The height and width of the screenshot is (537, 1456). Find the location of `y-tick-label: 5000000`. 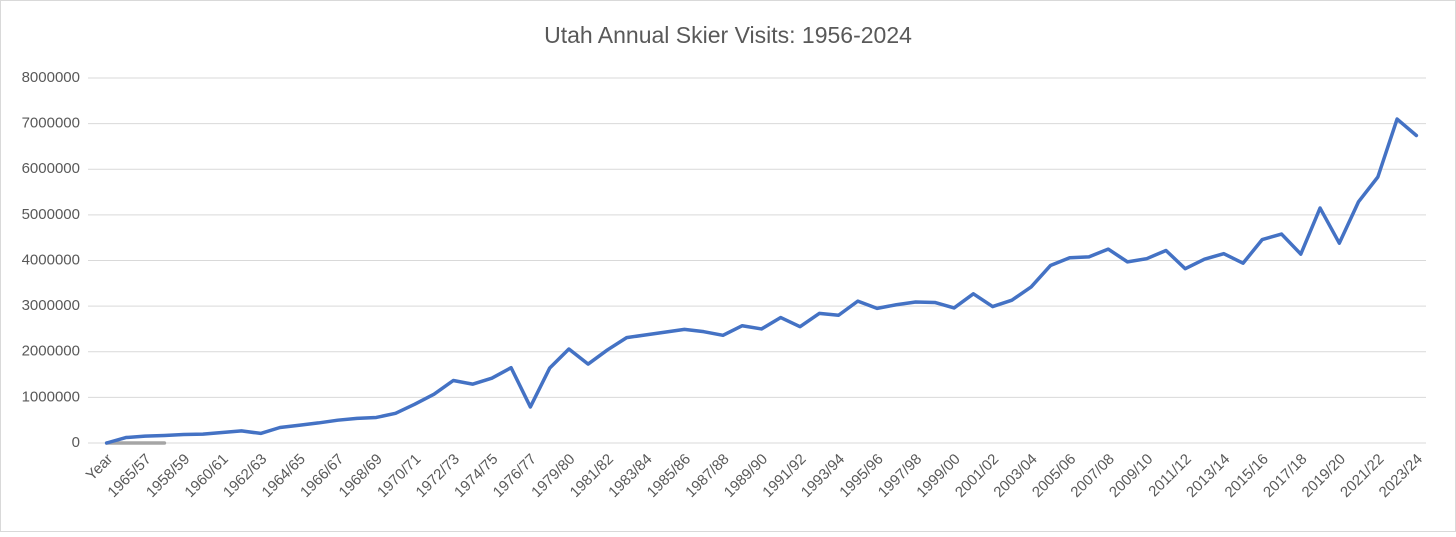

y-tick-label: 5000000 is located at coordinates (51, 214).